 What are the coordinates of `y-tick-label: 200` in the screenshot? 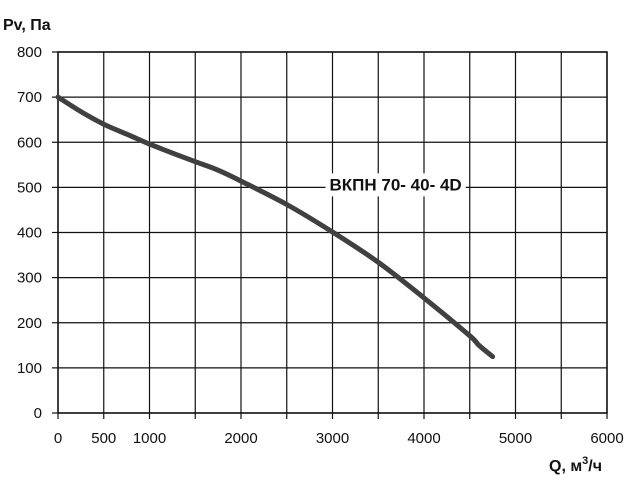 It's located at (29, 323).